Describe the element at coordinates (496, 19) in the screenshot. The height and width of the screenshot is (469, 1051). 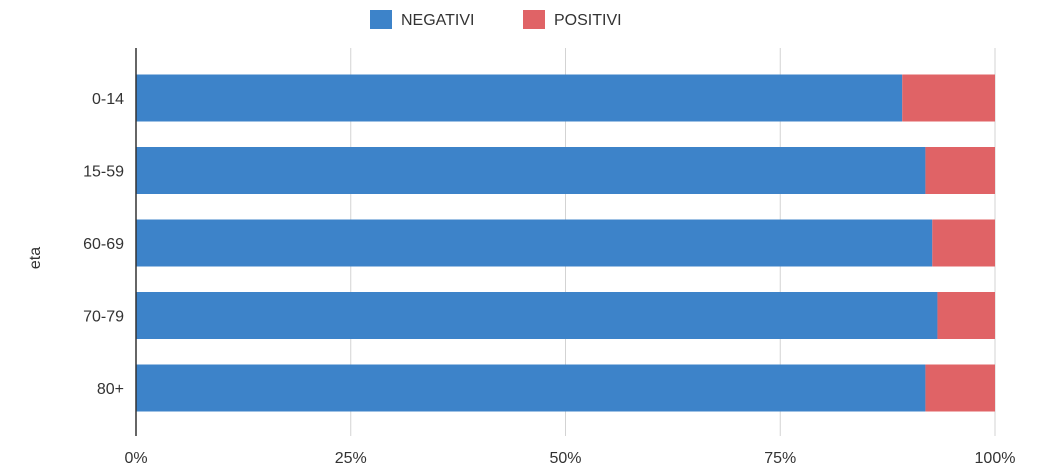
I see `legend: NEGATIVI POSITIVI` at that location.